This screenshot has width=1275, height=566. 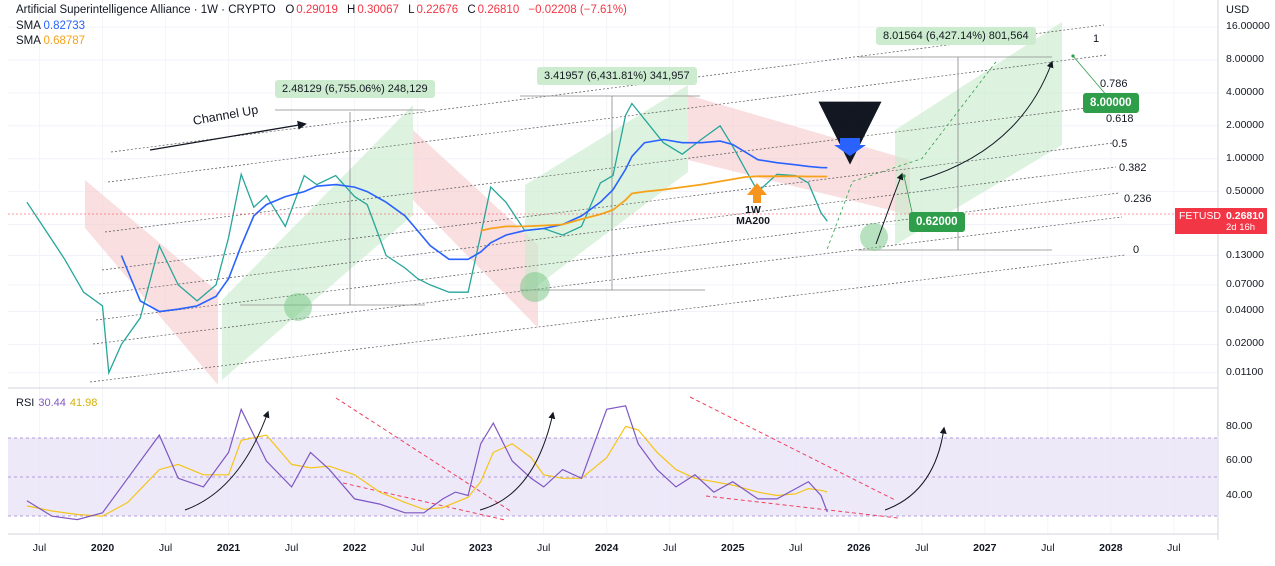 I want to click on price-tick-11: 0.01100, so click(x=1245, y=371).